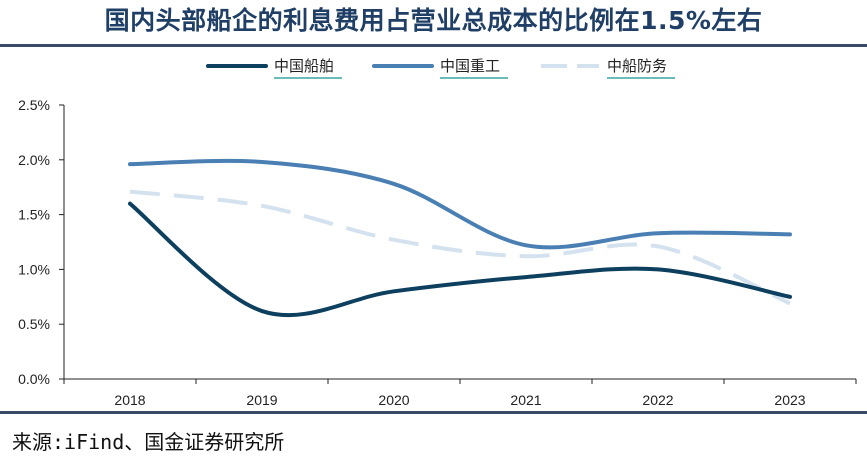 The height and width of the screenshot is (465, 867). I want to click on bottom-divider, so click(433, 412).